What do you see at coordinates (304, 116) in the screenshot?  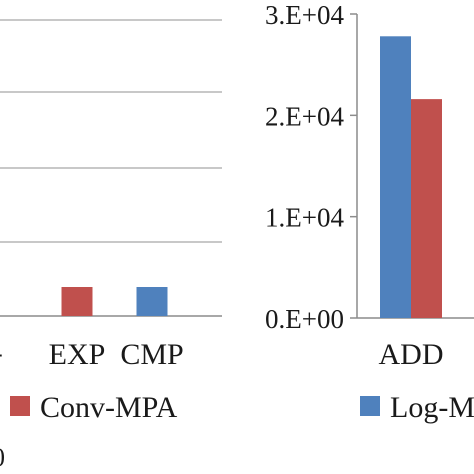 I see `right-y-tick-label: 2.E+04` at bounding box center [304, 116].